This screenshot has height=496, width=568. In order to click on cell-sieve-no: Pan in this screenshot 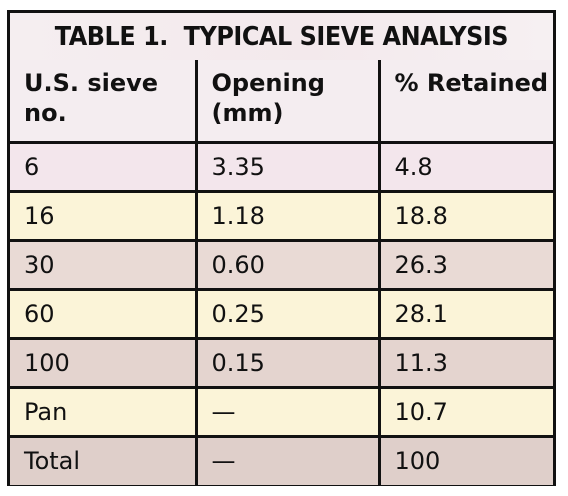, I will do `click(104, 411)`.